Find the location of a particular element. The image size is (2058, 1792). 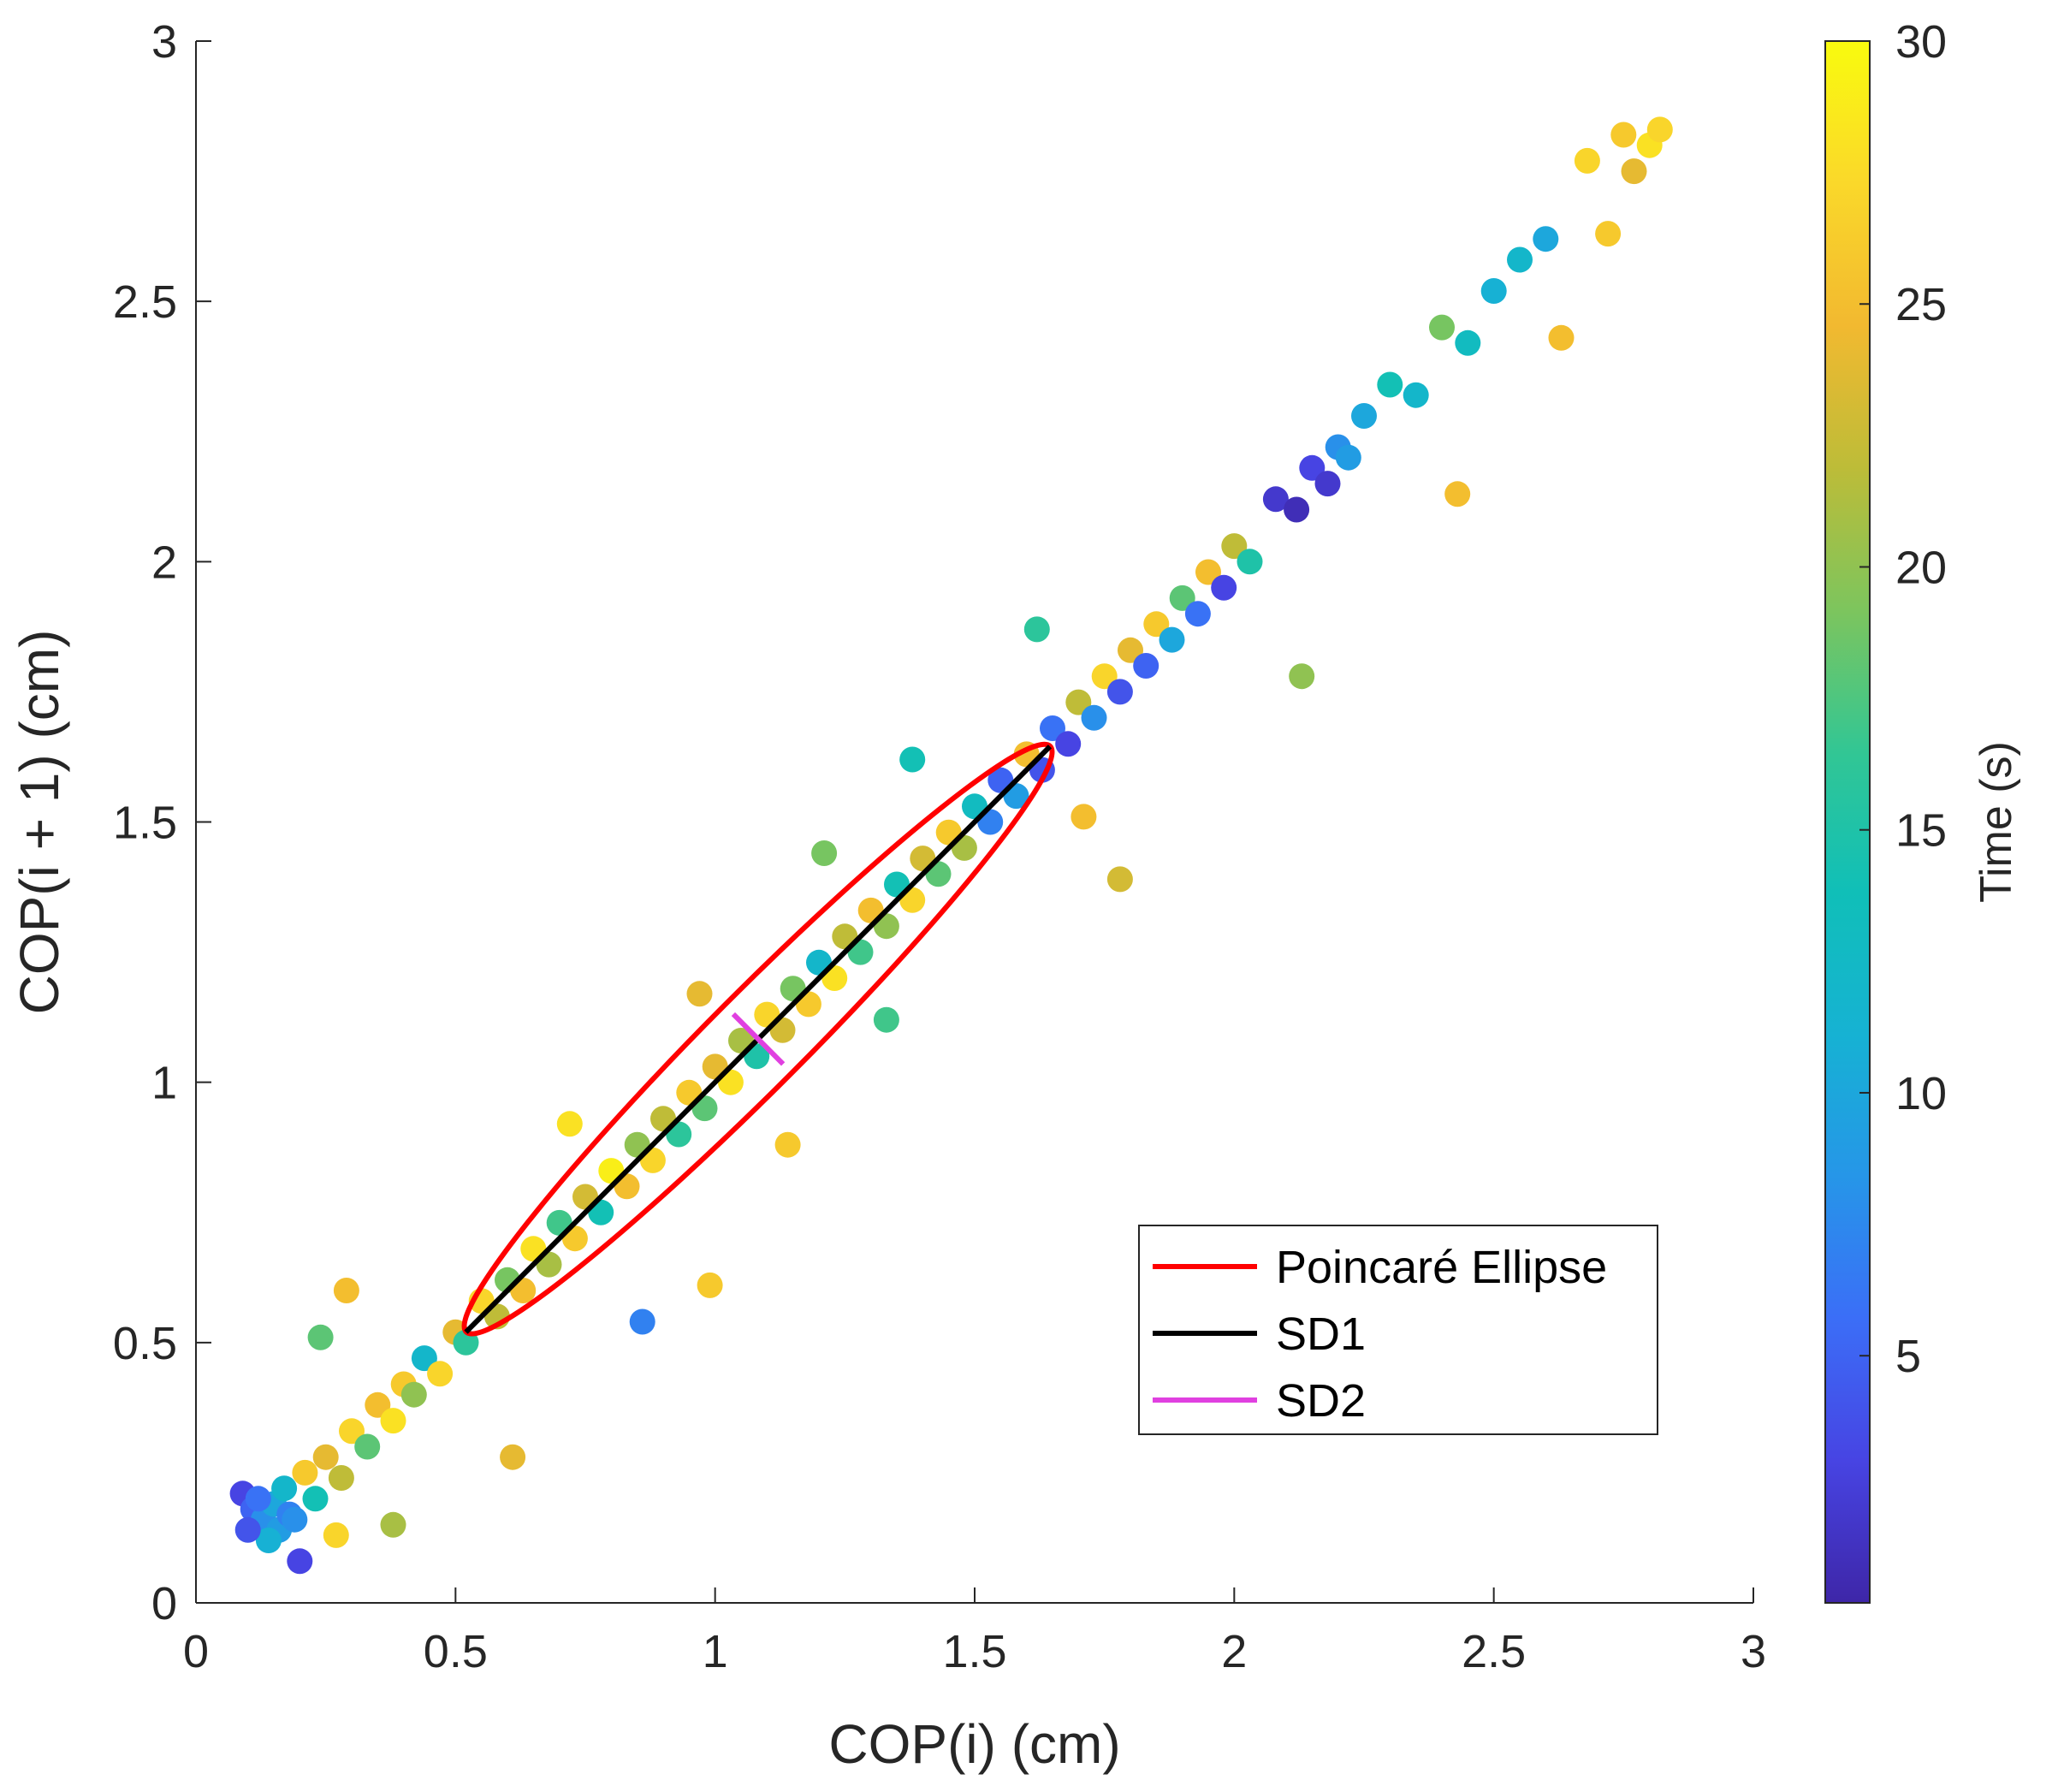

y-tick-label: 3 is located at coordinates (164, 42).